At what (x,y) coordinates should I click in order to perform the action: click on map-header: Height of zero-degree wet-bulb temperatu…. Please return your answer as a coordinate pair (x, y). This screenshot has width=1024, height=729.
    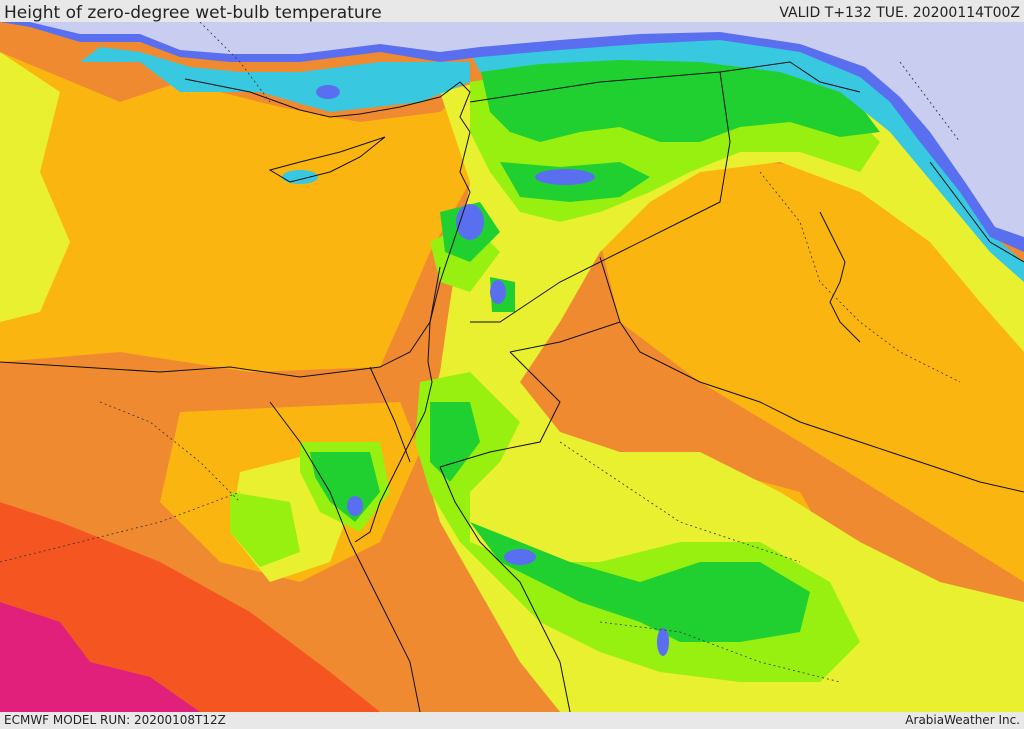
    Looking at the image, I should click on (512, 11).